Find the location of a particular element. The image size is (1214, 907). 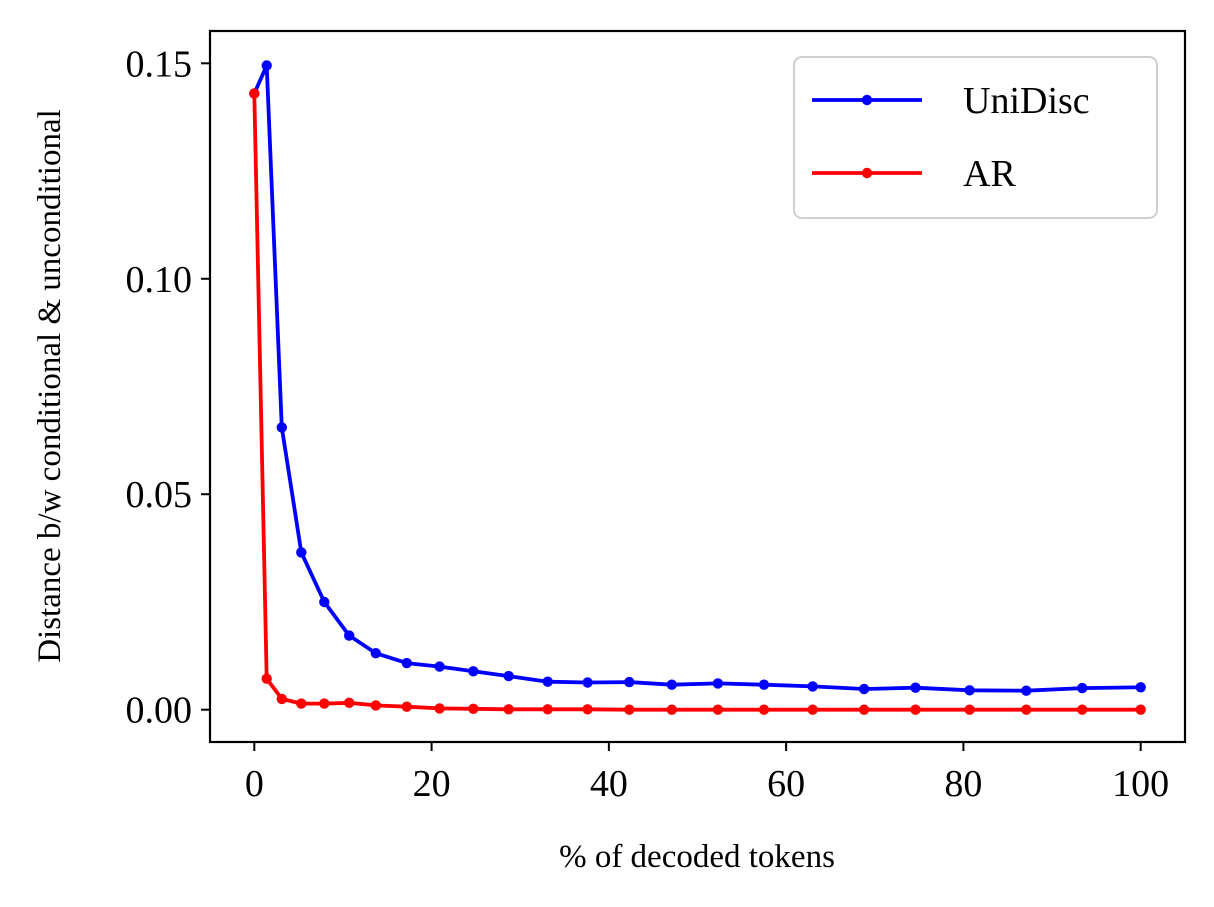

legend-label-unidisc: UniDisc is located at coordinates (1026, 101).